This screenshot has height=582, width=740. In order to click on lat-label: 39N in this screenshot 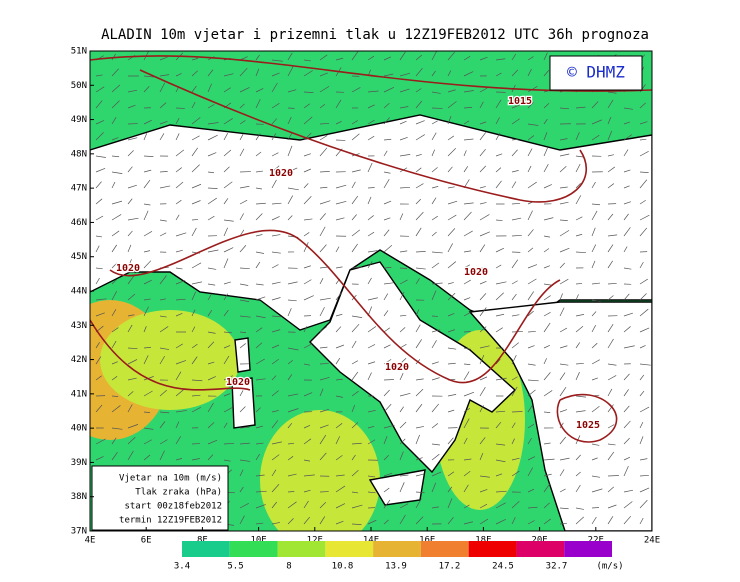, I will do `click(79, 463)`.